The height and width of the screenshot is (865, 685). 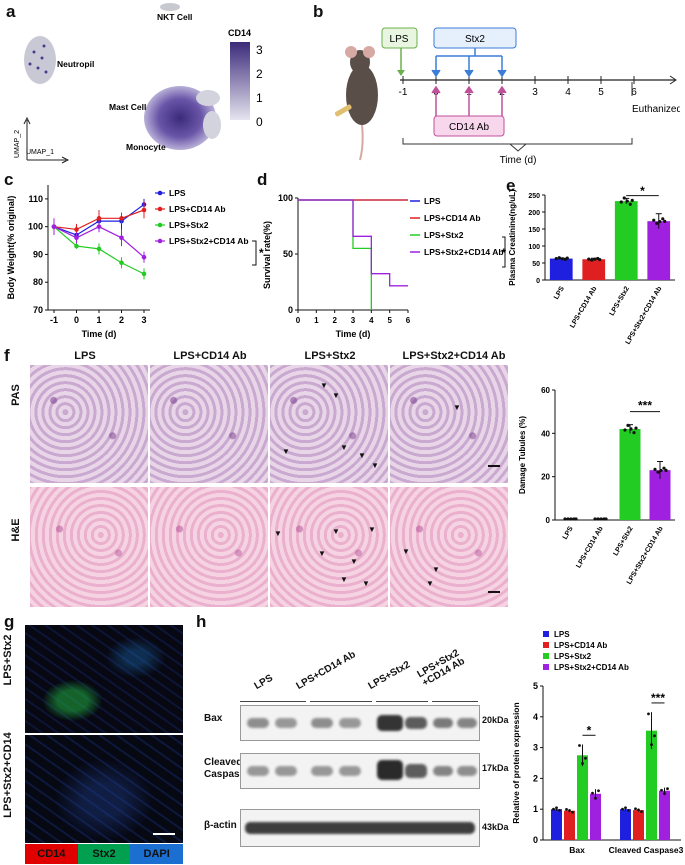 I want to click on x-tick-label: 3, so click(x=353, y=320).